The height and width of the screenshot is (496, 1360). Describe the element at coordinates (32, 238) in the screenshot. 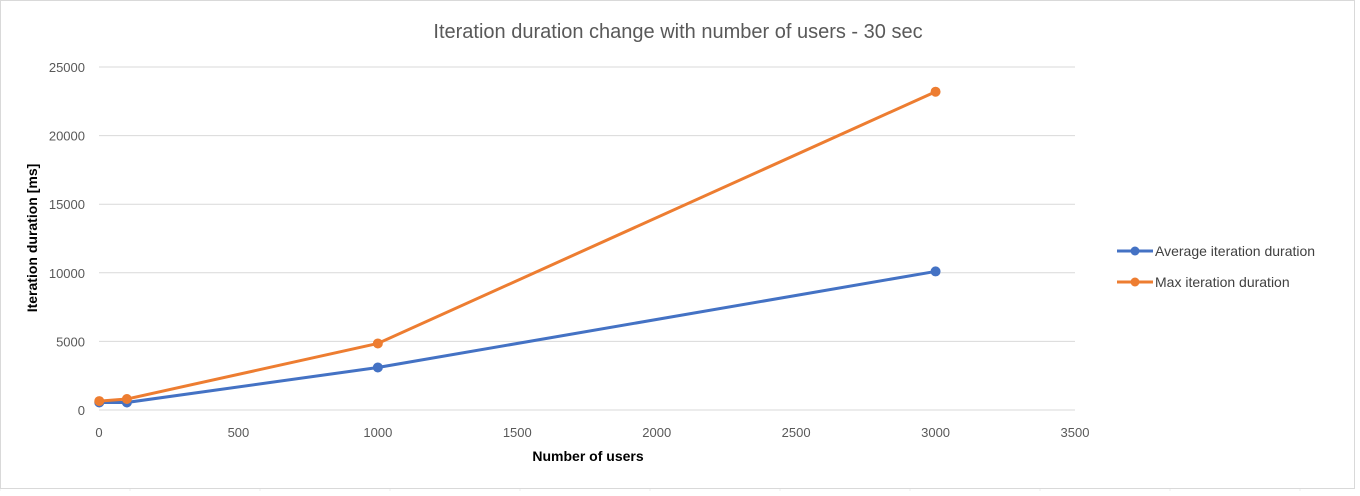

I see `y-axis-title: Iteration duration [ms]` at that location.